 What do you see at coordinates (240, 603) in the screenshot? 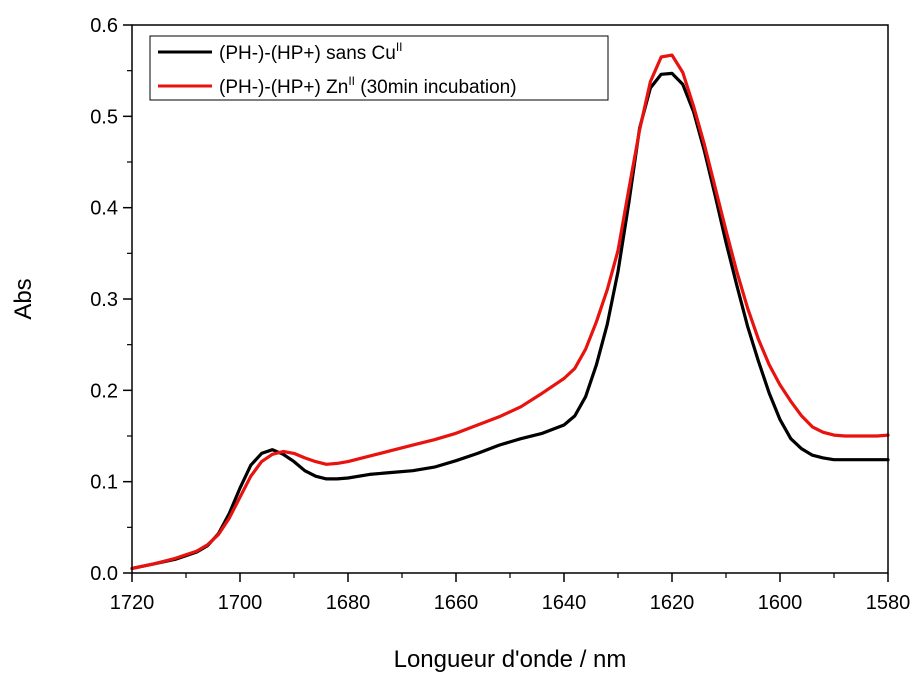
I see `x-tick-label: 1700` at bounding box center [240, 603].